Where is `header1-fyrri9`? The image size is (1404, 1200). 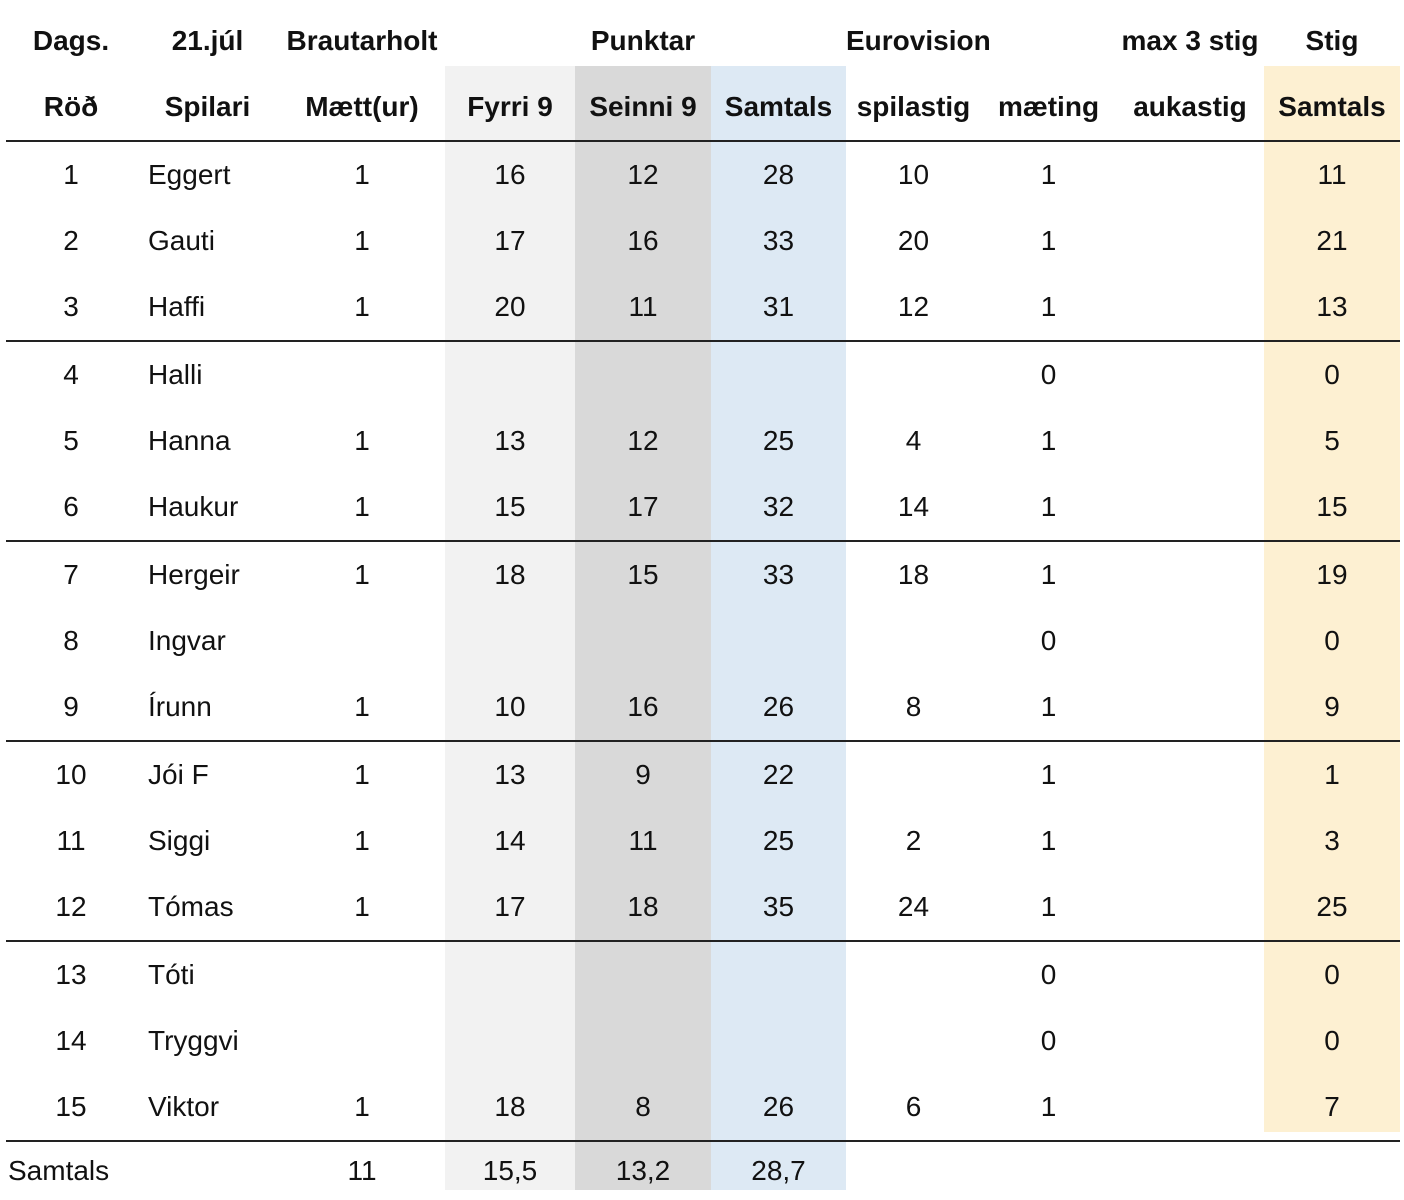 header1-fyrri9 is located at coordinates (510, 41).